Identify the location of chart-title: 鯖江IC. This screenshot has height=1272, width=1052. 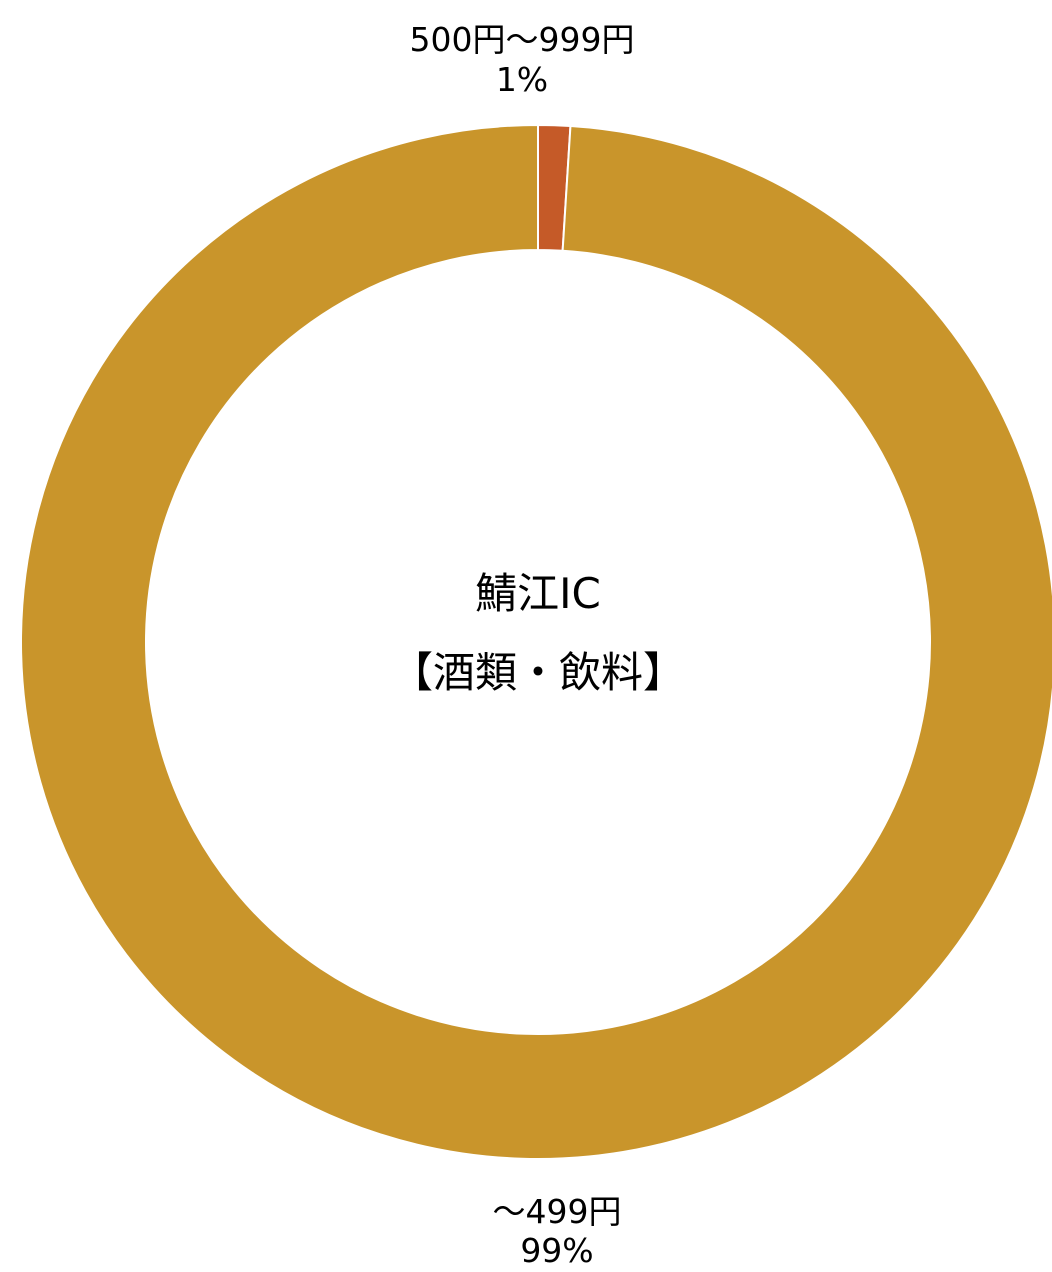
(538, 593).